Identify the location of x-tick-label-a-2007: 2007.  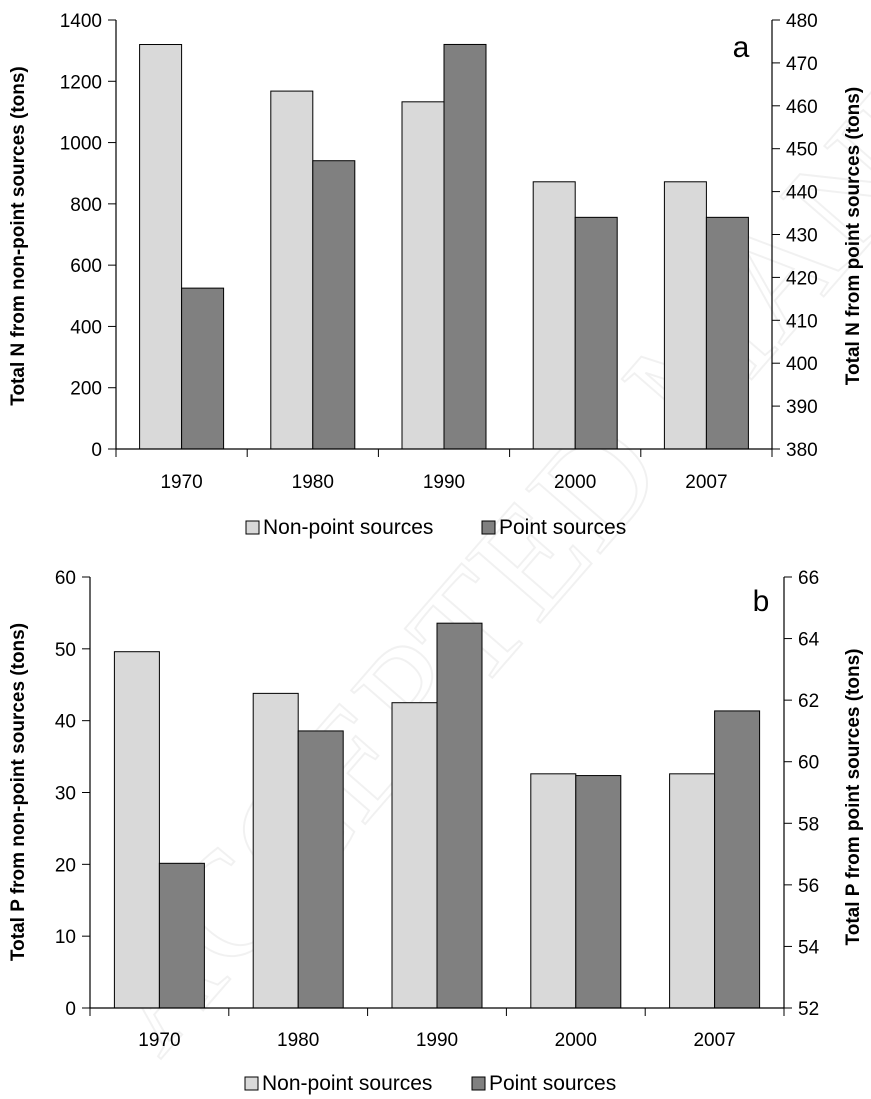
(706, 482).